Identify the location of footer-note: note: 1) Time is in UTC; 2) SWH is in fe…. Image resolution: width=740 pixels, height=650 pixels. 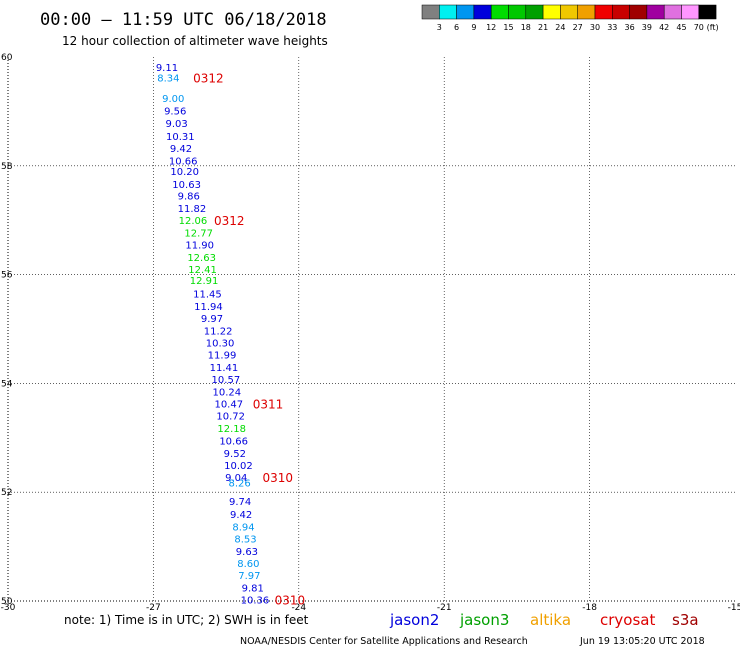
(186, 620).